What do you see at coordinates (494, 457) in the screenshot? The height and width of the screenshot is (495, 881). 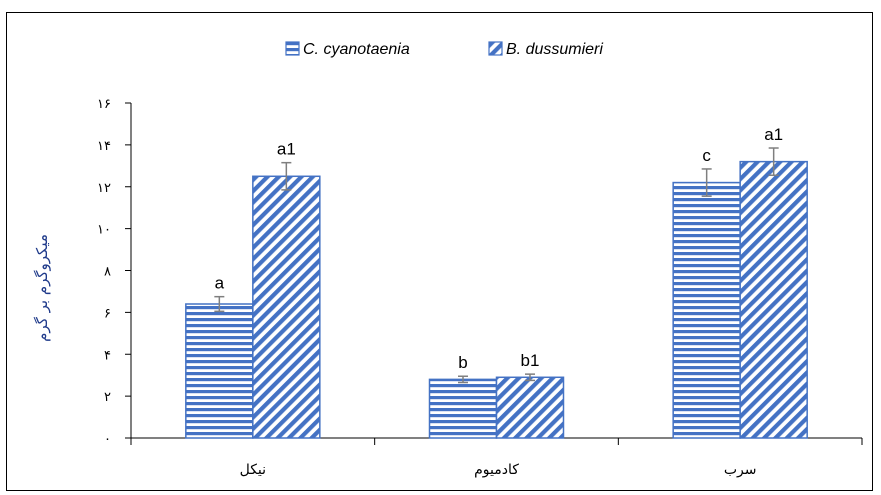 I see `x-axis: نیکل کادمیوم سرب` at bounding box center [494, 457].